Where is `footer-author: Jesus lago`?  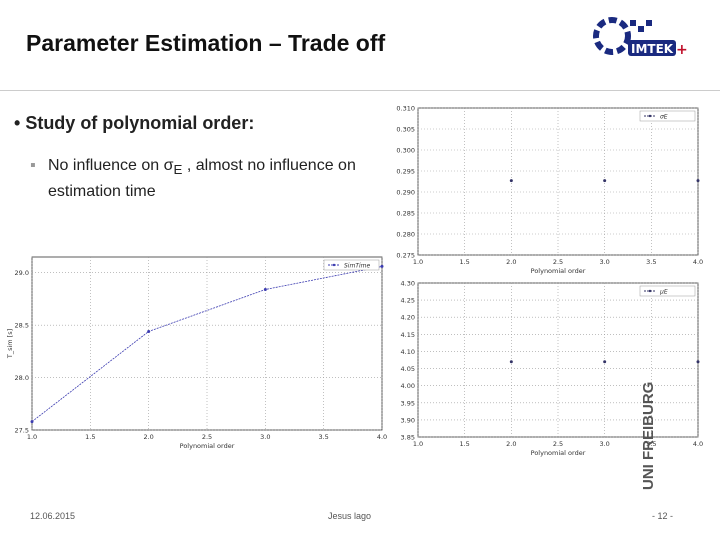
footer-author: Jesus lago is located at coordinates (350, 516).